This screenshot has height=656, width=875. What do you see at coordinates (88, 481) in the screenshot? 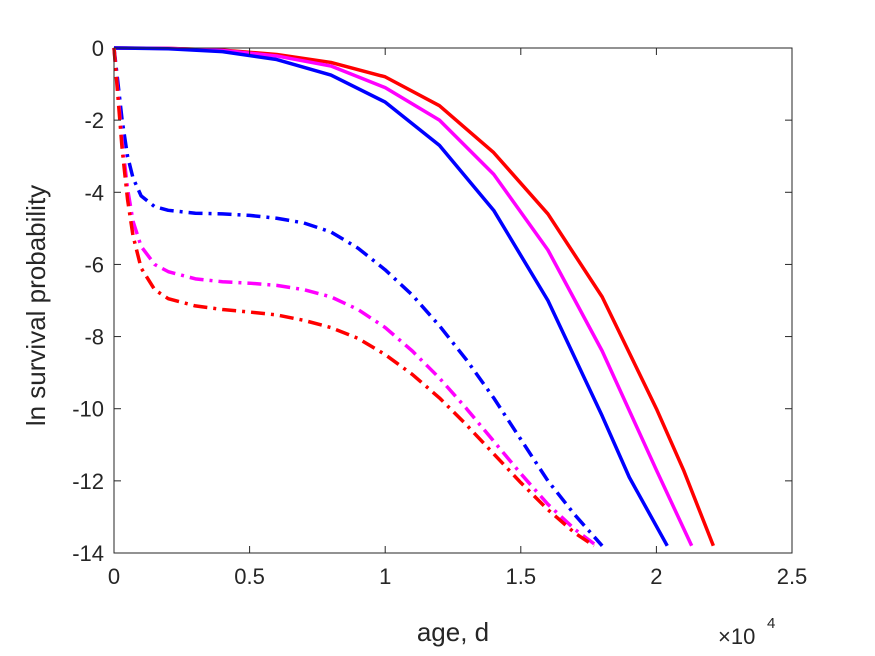
I see `y-tick-label: -12` at bounding box center [88, 481].